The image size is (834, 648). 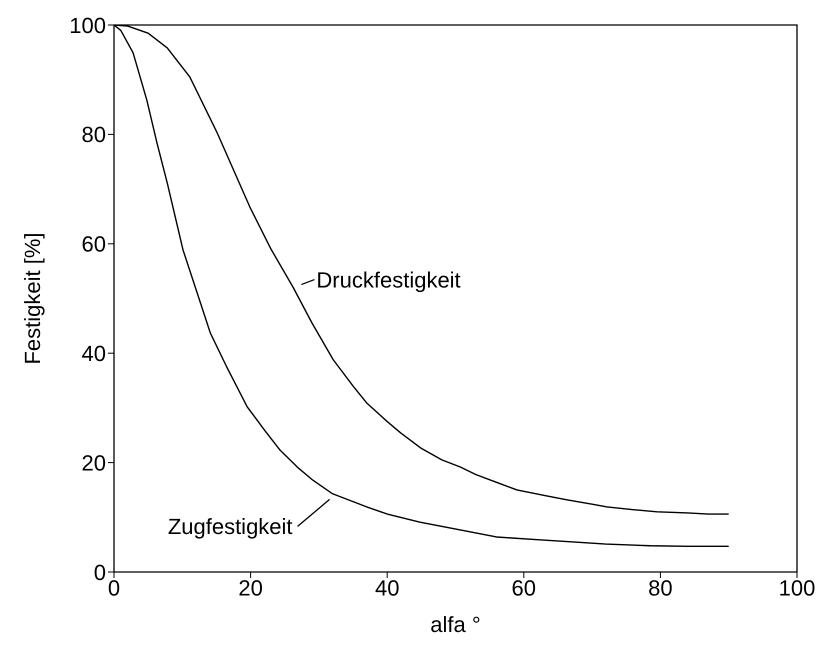 What do you see at coordinates (100, 572) in the screenshot?
I see `y-tick-label: 0` at bounding box center [100, 572].